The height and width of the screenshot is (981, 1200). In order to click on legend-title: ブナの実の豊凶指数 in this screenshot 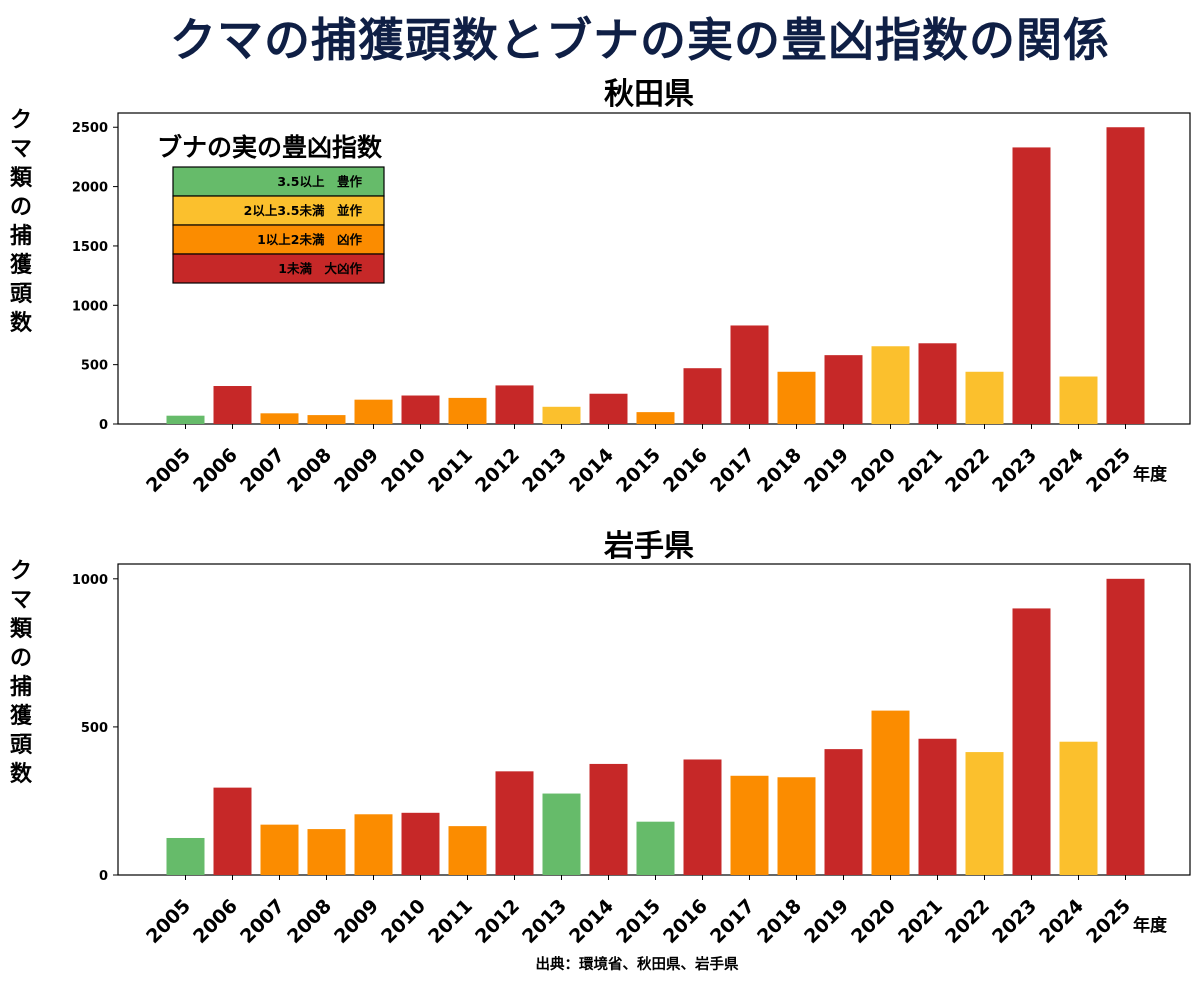, I will do `click(270, 147)`.